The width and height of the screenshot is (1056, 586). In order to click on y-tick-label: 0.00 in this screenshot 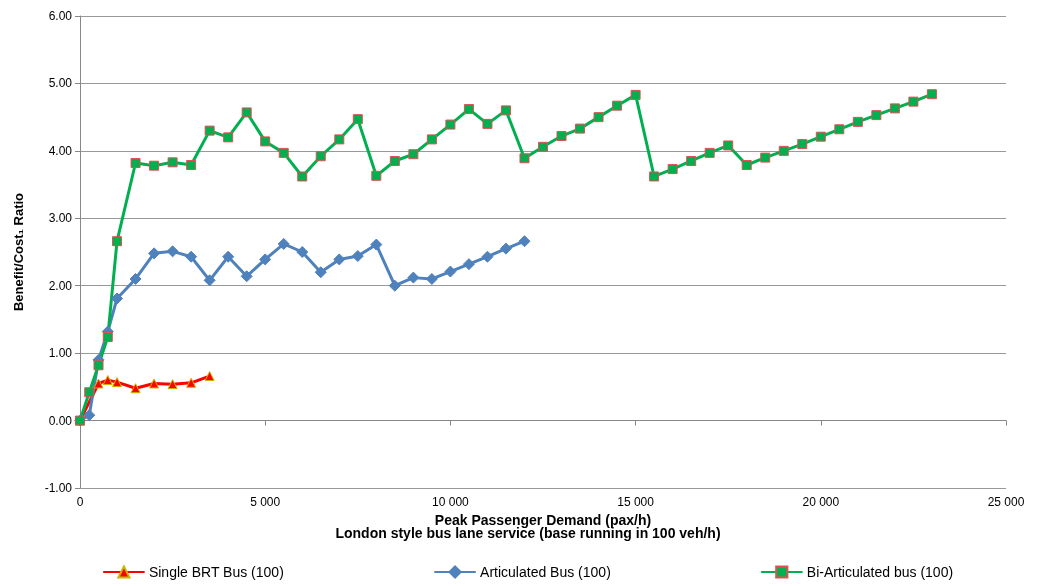, I will do `click(60, 420)`.